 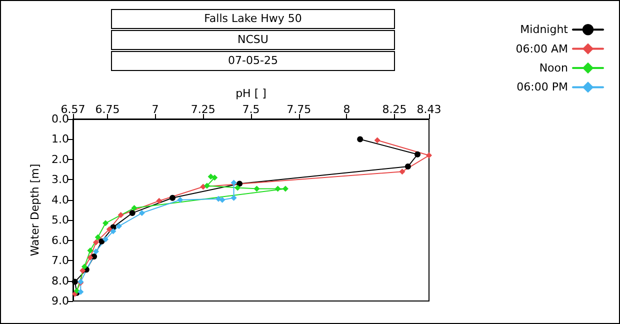 I want to click on x-tick-label: 8, so click(x=346, y=109).